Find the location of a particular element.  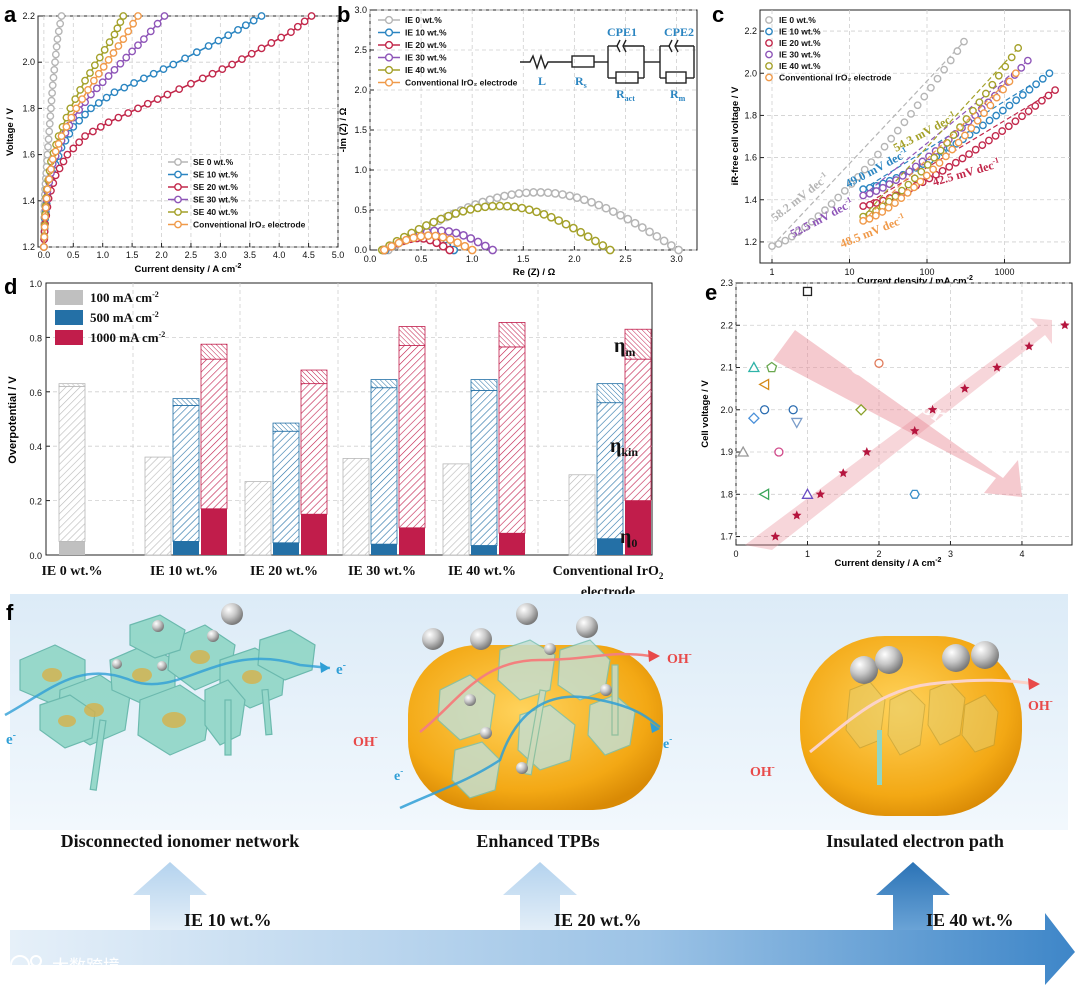

caption-insulated-path: Insulated electron path is located at coordinates (915, 841).